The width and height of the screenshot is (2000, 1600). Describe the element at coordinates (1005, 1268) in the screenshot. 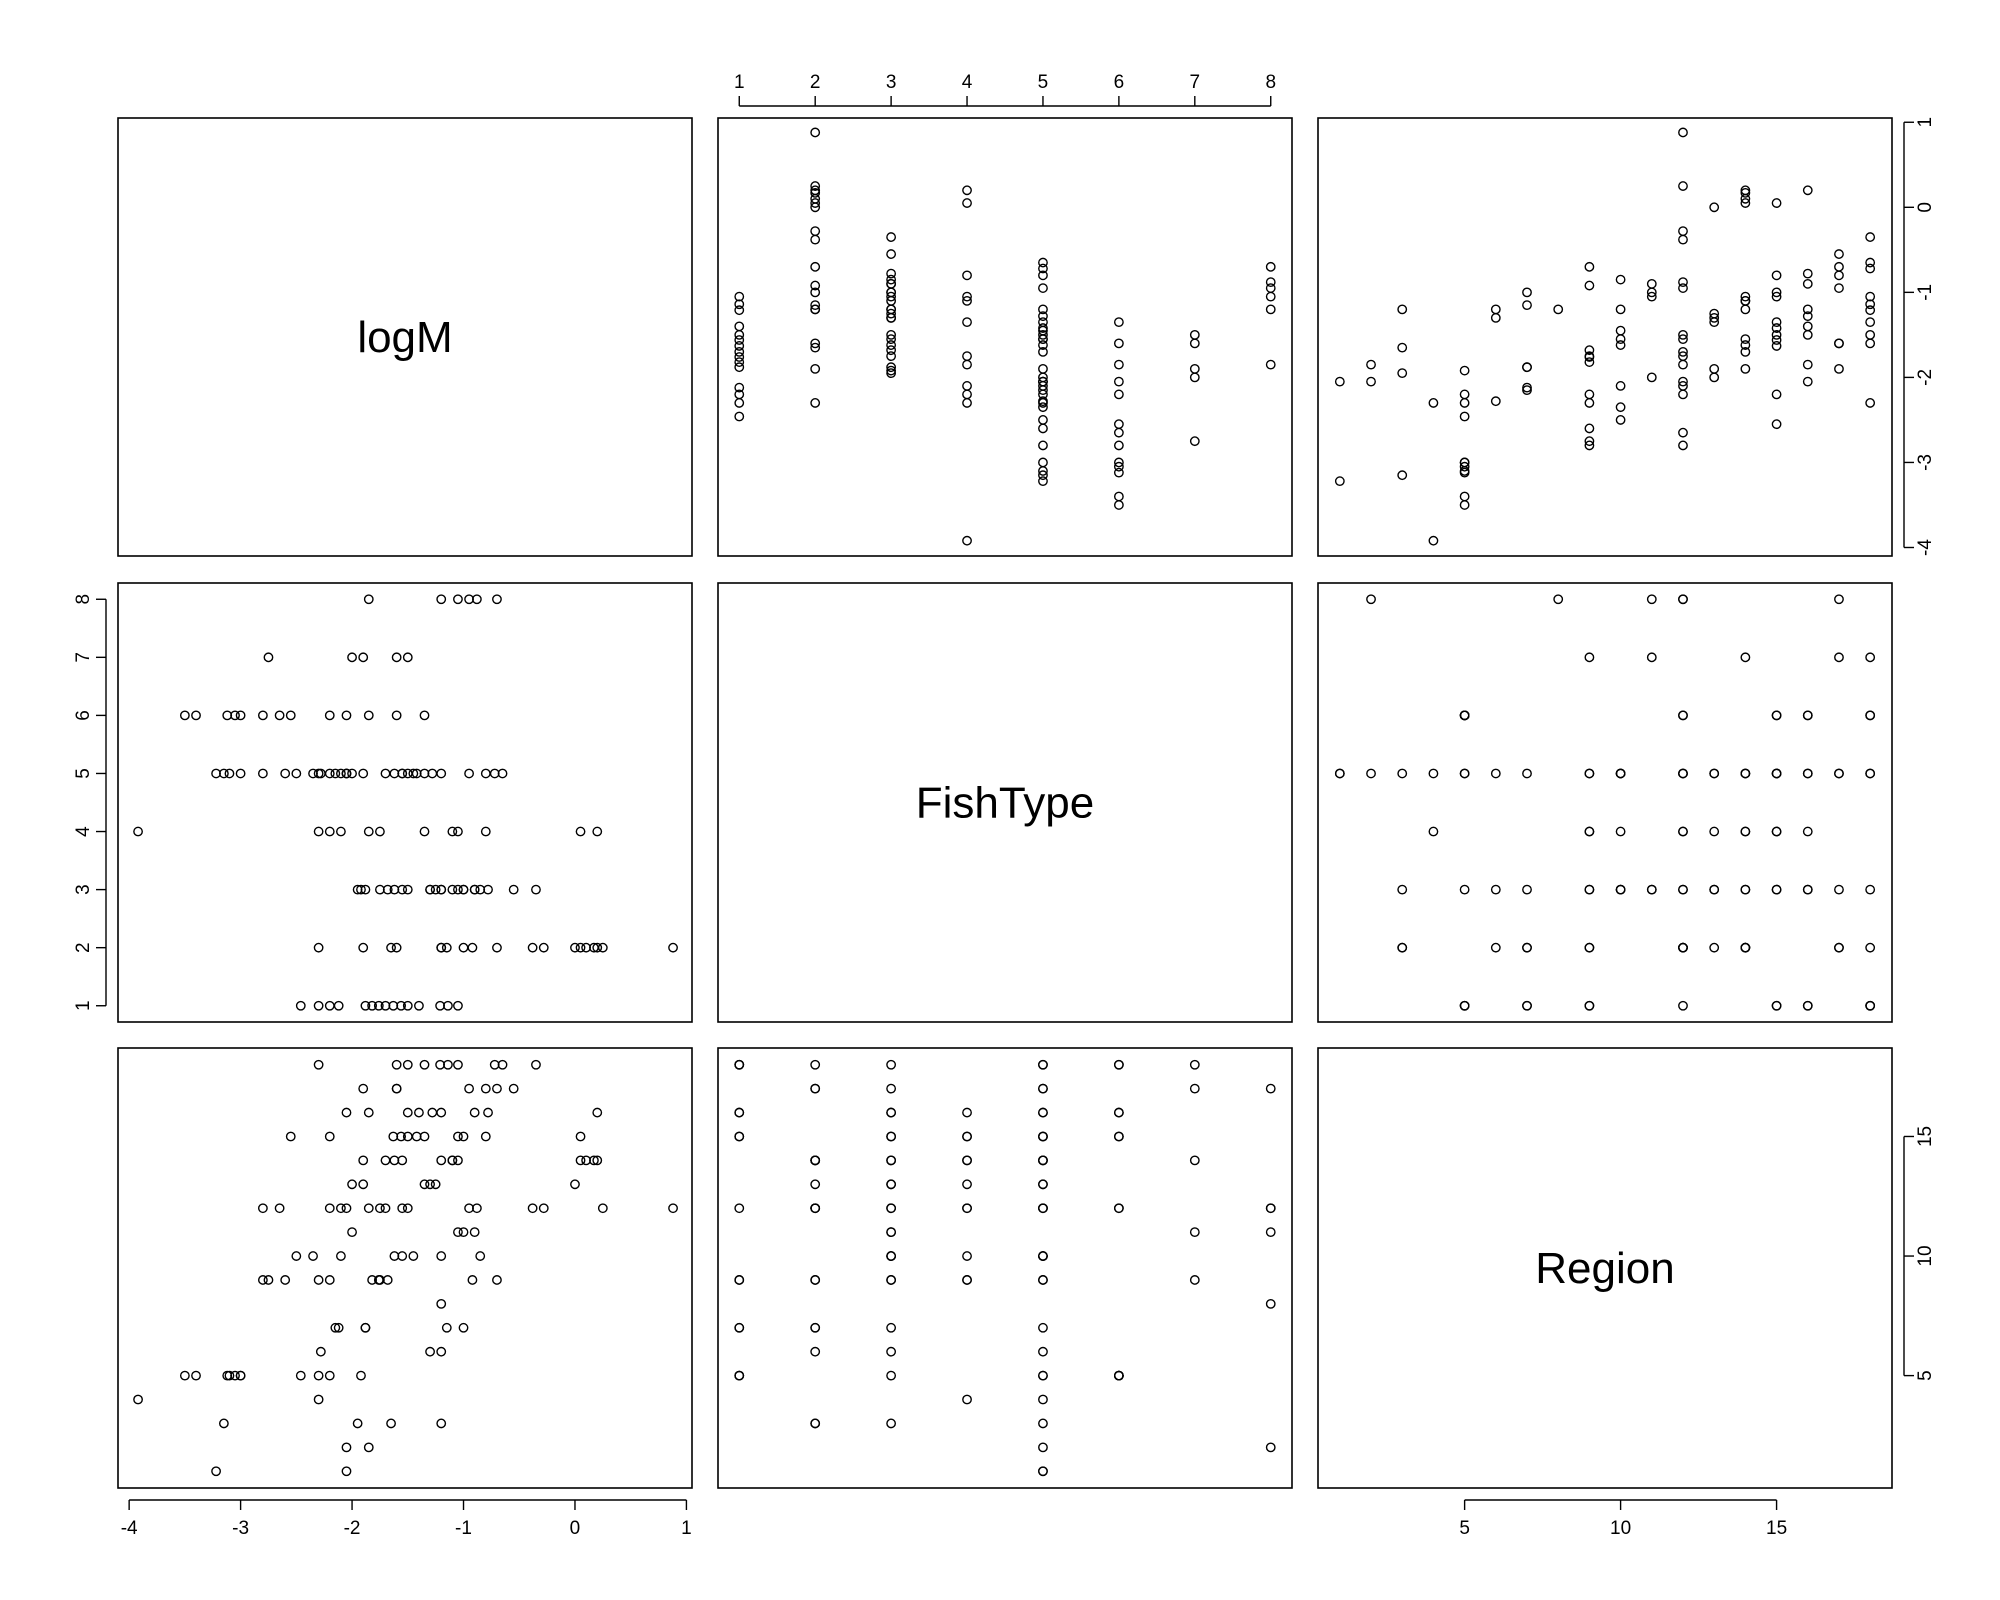

I see `panel-frame-r2-c1` at that location.